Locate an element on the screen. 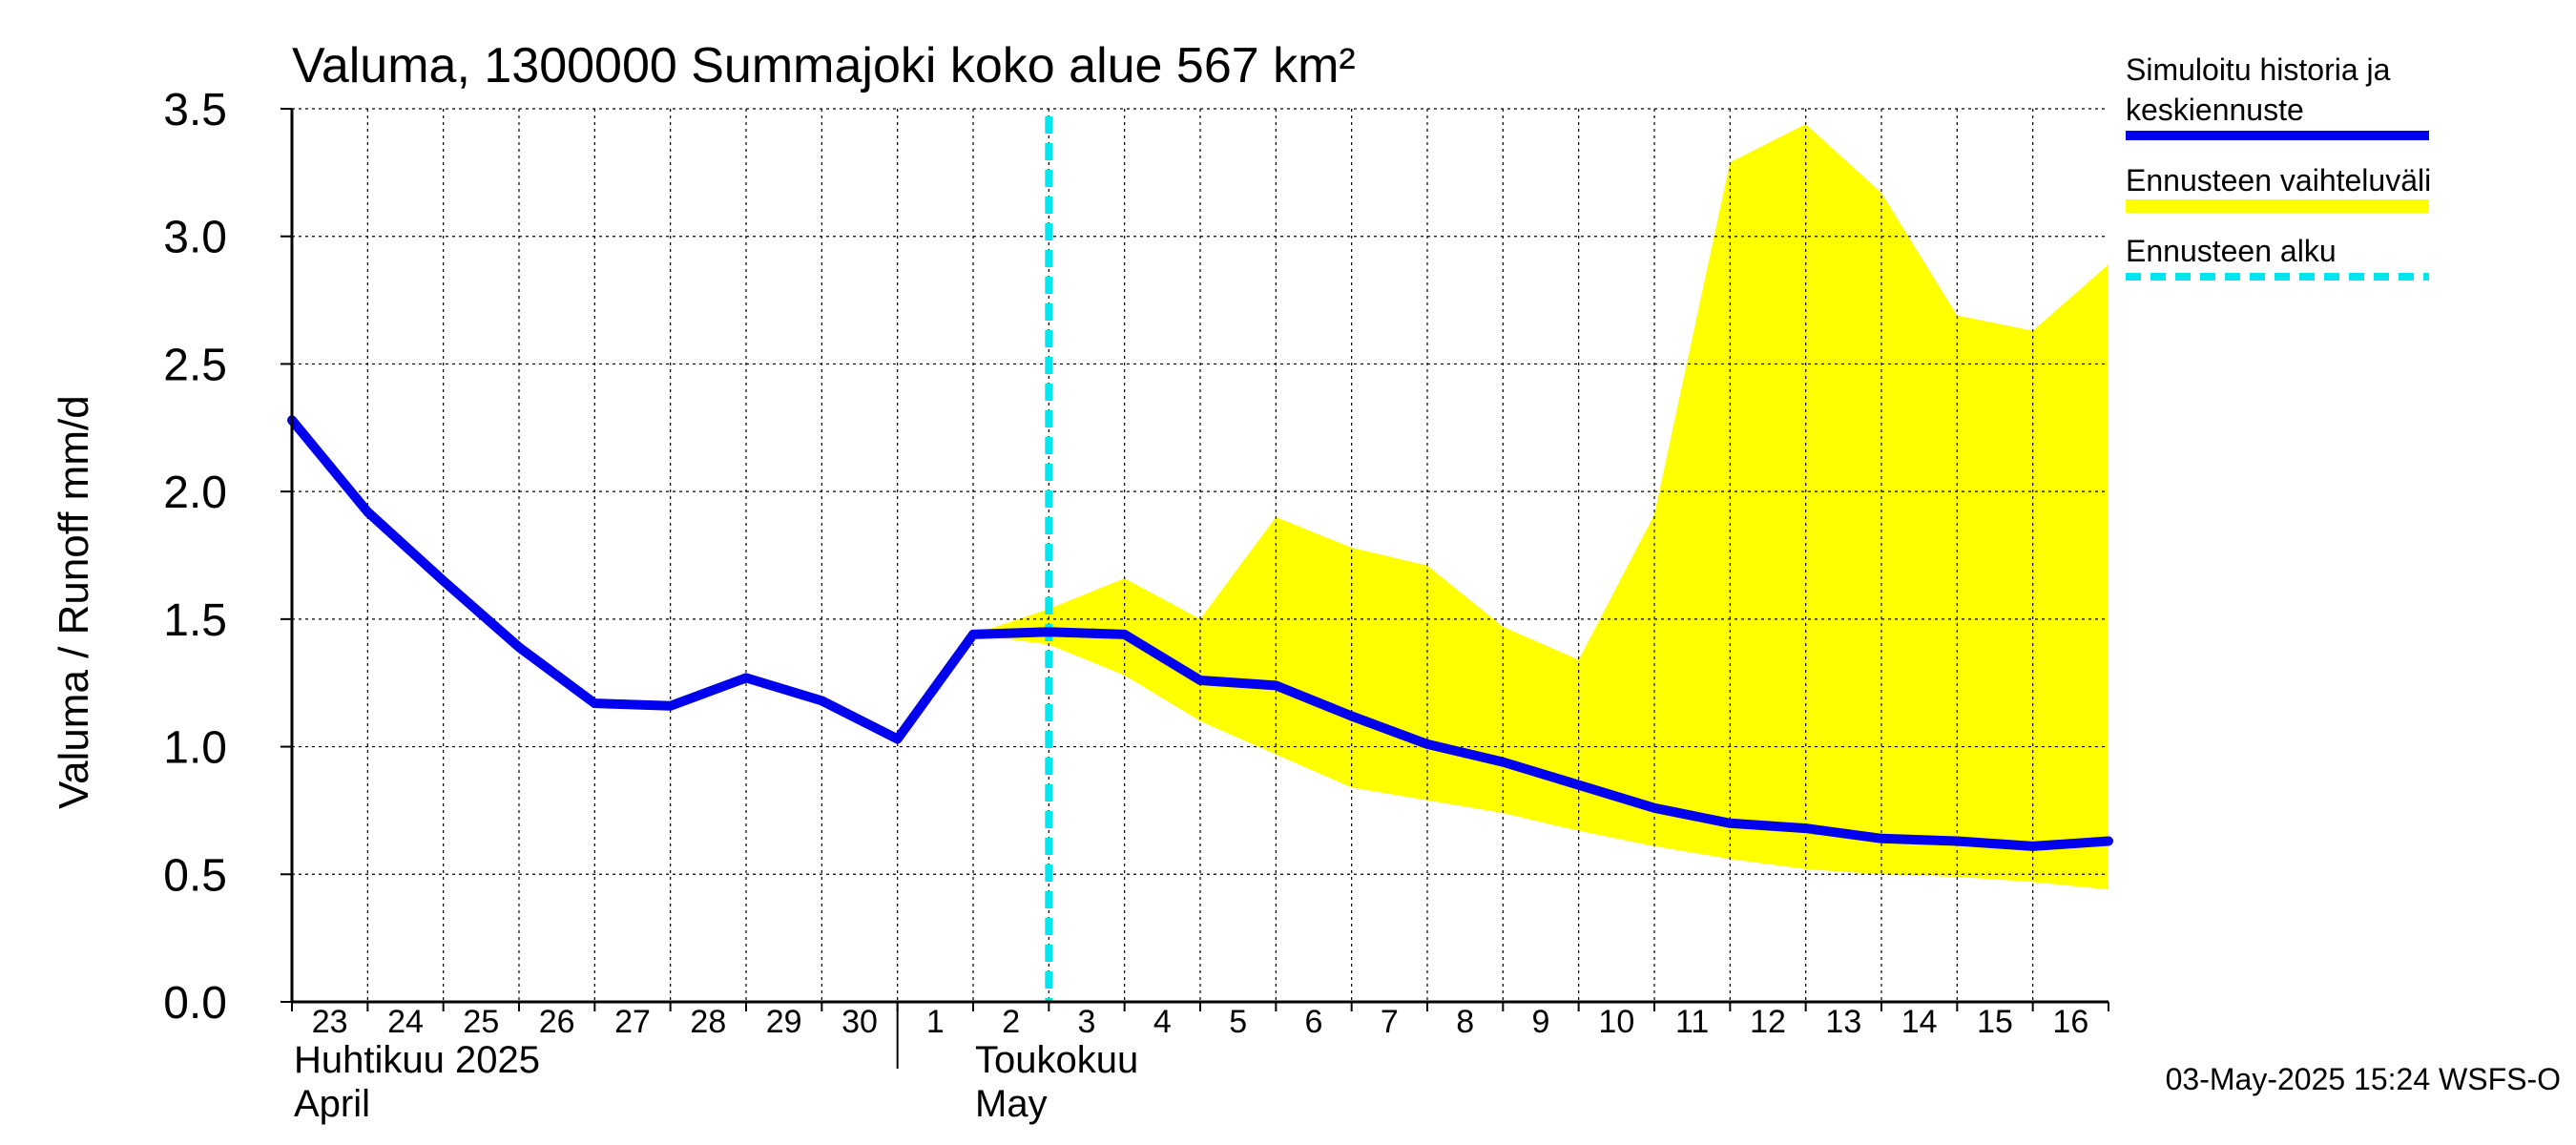  y-ticks: 0.0 0.5 1.0 1.5 2.0 2.5 3.0 3.5 is located at coordinates (227, 557).